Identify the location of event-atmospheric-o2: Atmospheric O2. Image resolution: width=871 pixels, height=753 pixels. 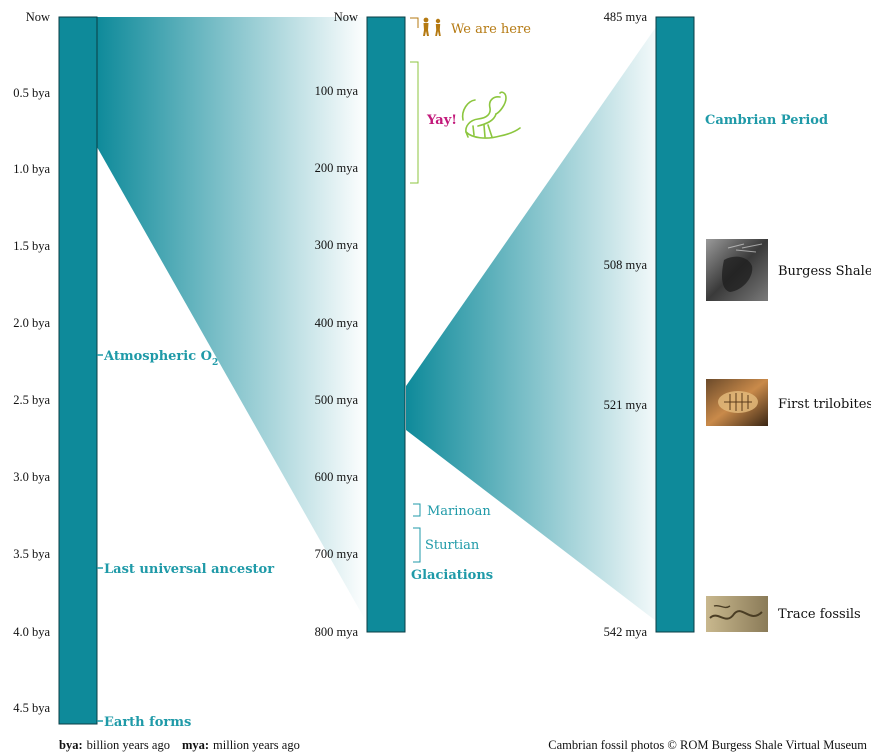
(157, 358).